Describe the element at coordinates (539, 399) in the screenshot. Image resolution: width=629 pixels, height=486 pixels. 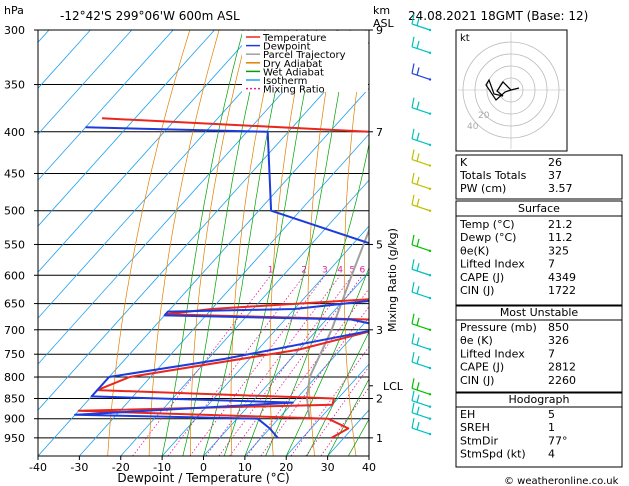
I see `hodograph-index-title: Hodograph` at that location.